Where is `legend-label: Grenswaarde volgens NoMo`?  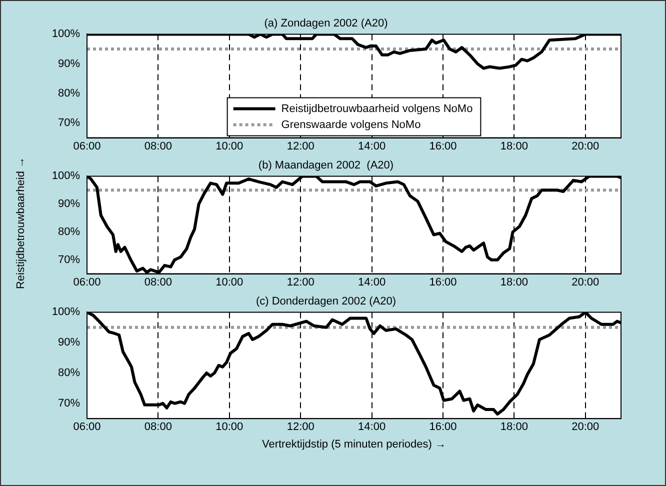
legend-label: Grenswaarde volgens NoMo is located at coordinates (351, 124).